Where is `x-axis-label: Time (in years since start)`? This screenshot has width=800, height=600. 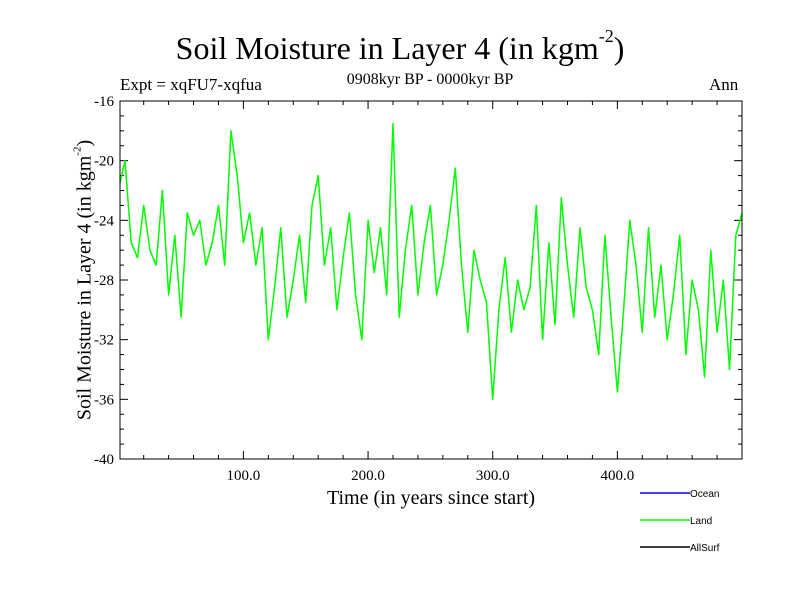 x-axis-label: Time (in years since start) is located at coordinates (431, 498).